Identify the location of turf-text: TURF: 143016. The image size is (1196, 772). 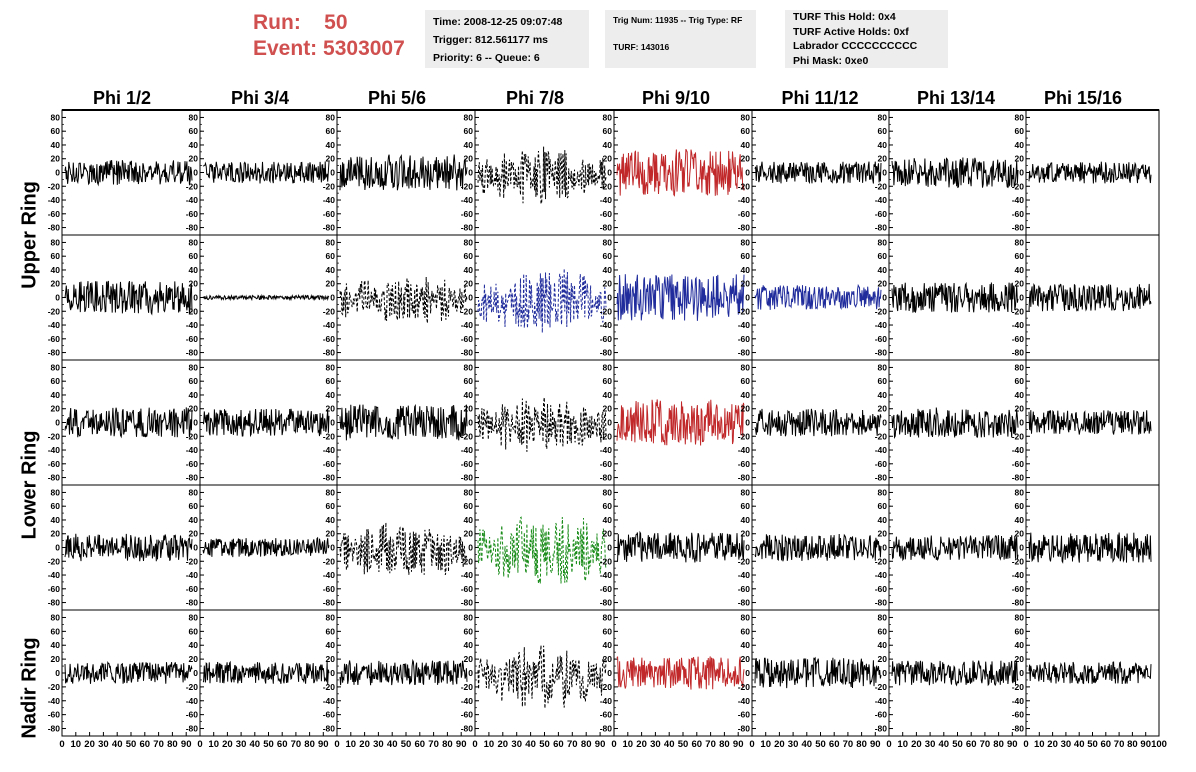
(641, 47).